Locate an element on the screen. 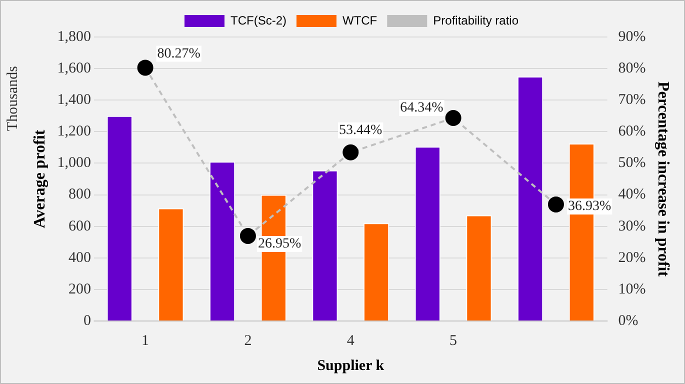  y-tick-label: 1,000 is located at coordinates (74, 163).